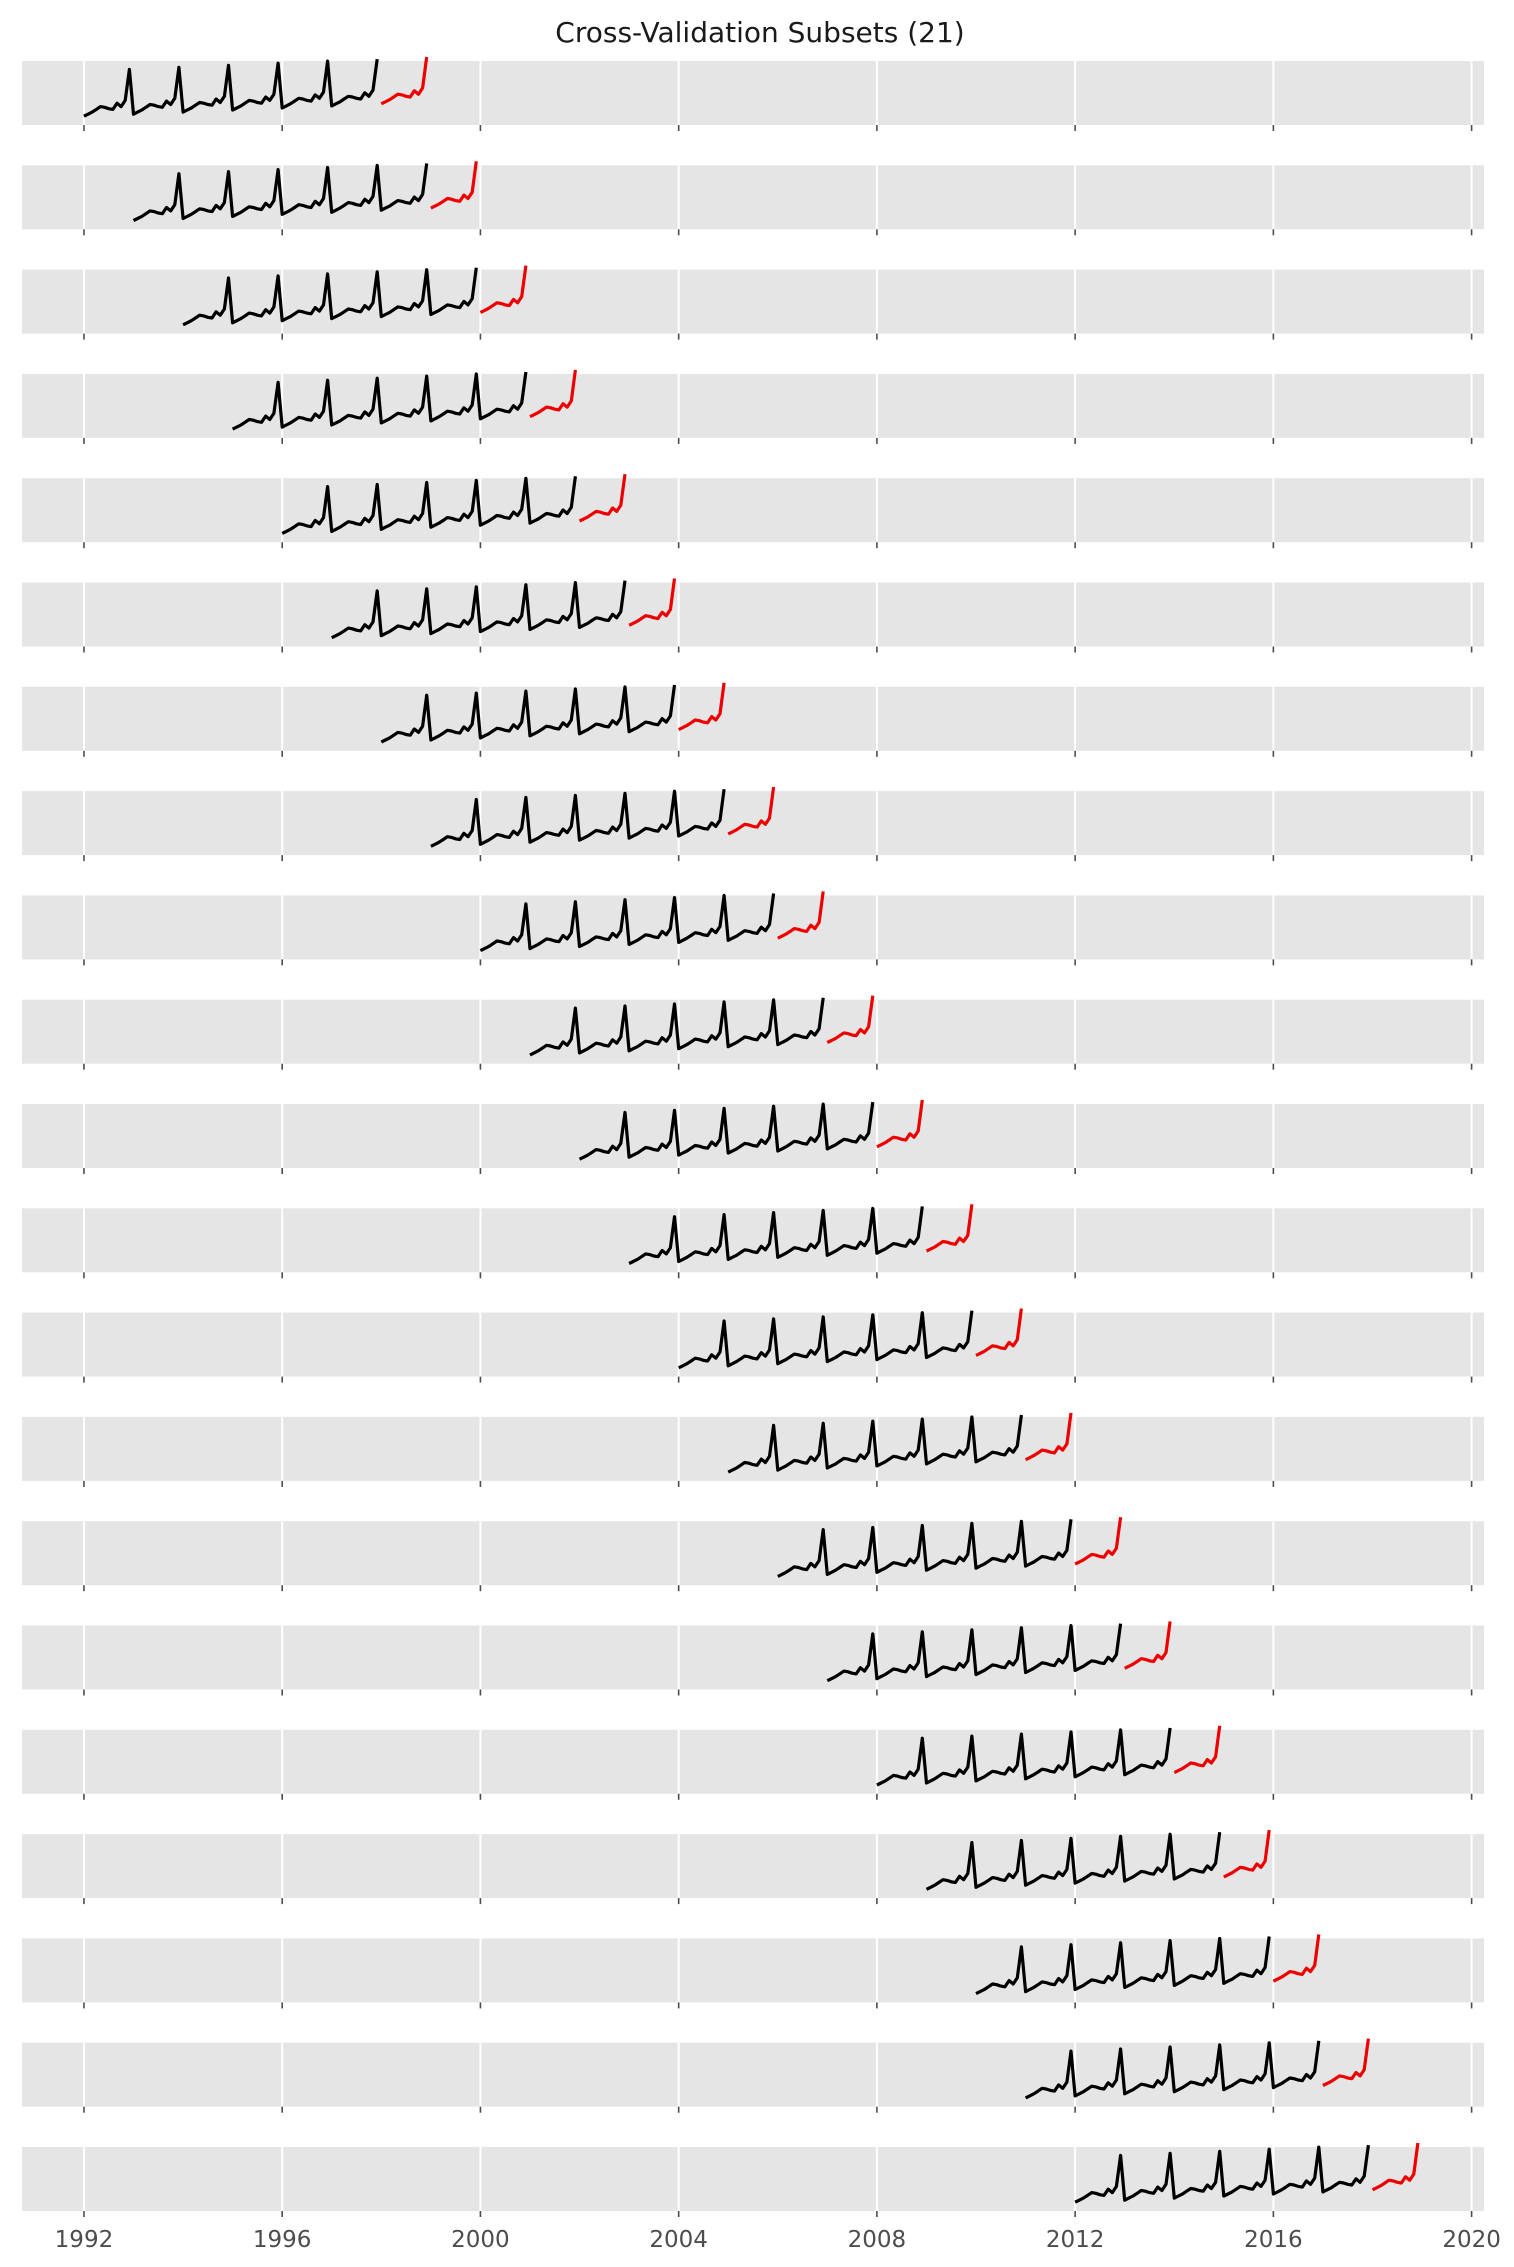 This screenshot has width=1514, height=2267. I want to click on x-tick-label: 1992, so click(84, 2240).